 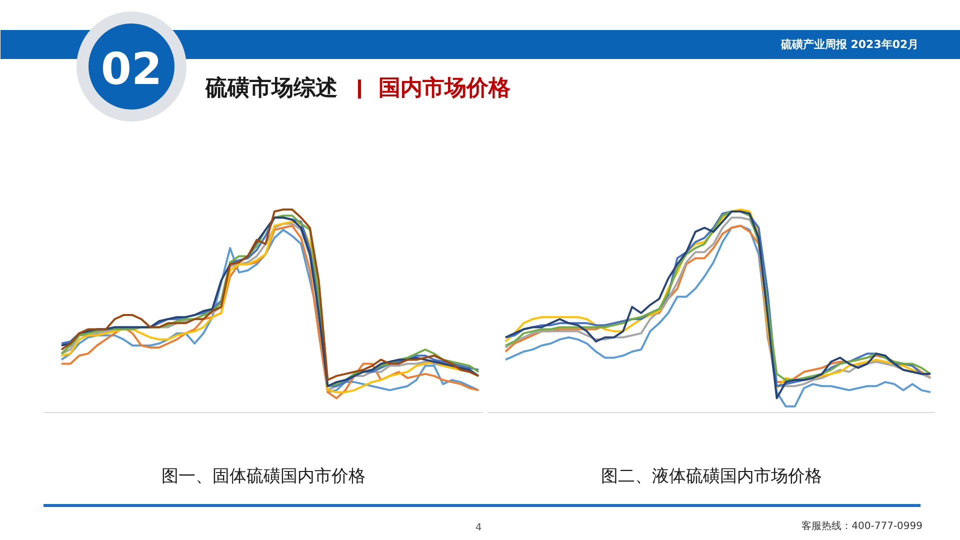 What do you see at coordinates (849, 44) in the screenshot?
I see `text: 硫磺产业周报 2023年02月` at bounding box center [849, 44].